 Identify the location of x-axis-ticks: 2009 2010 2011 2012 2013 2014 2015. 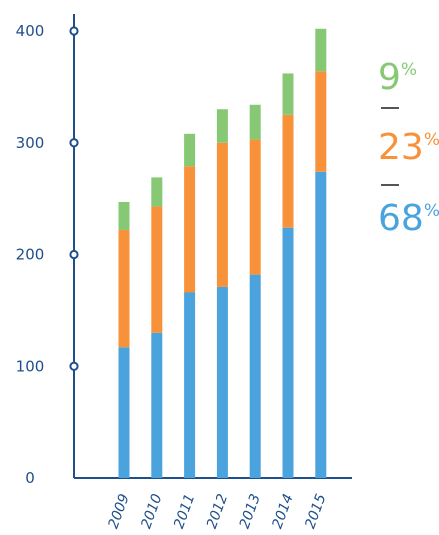
(218, 511).